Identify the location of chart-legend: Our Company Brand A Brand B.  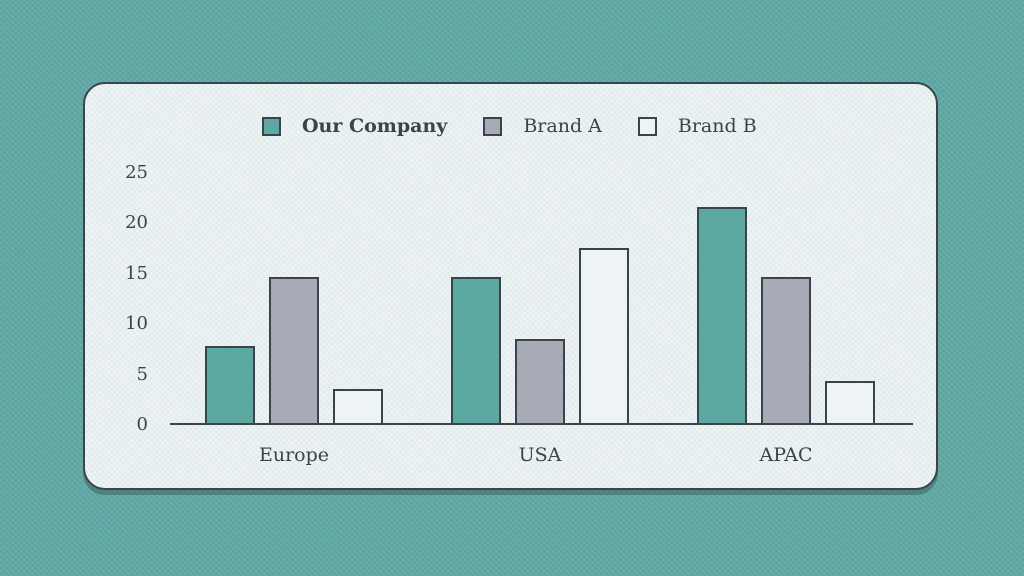
(527, 126).